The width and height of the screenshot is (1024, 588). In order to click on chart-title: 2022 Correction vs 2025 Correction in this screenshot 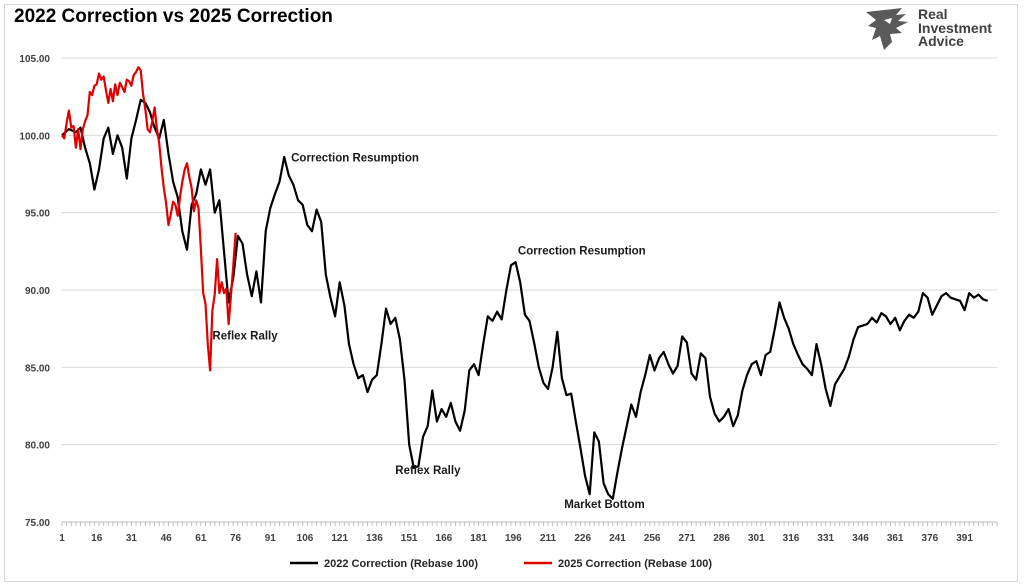, I will do `click(173, 16)`.